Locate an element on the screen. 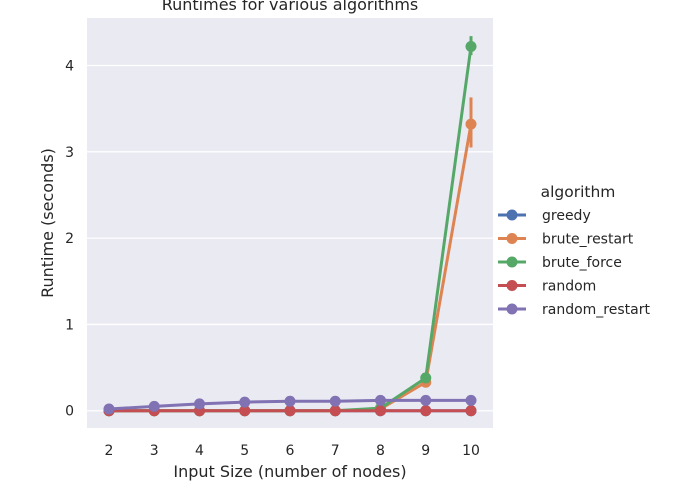  legend-label: brute_force is located at coordinates (582, 263).